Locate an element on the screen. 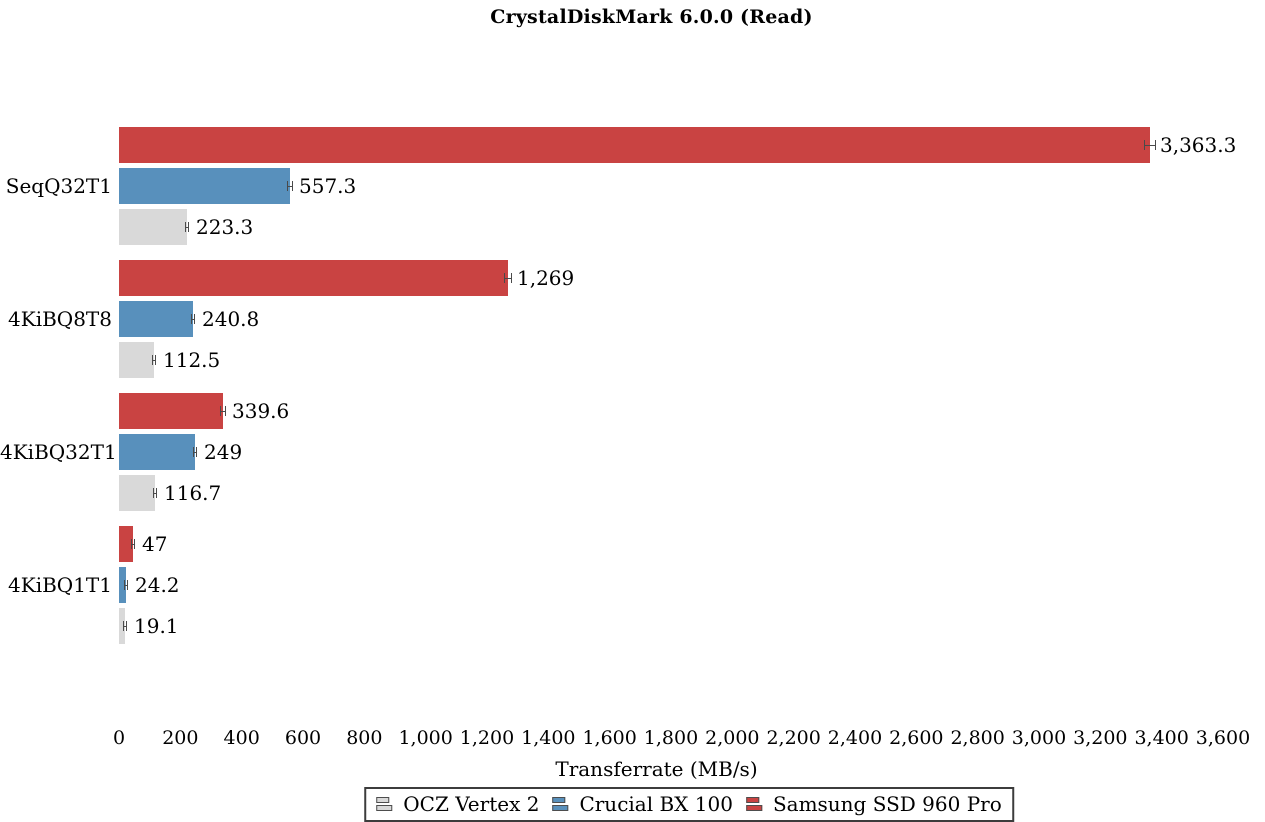 This screenshot has height=822, width=1265. error-bar-samsung-ssd-960-pro-4kibq1t1 is located at coordinates (133, 544).